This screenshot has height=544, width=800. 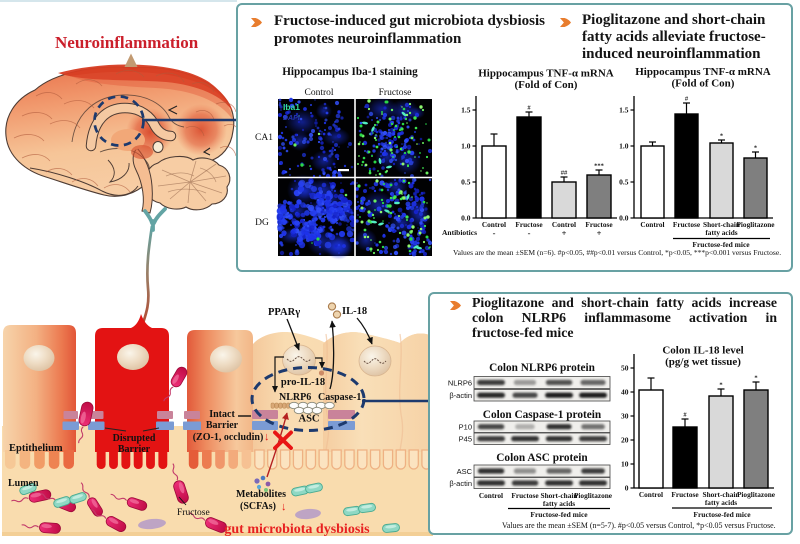 I want to click on svg-text: Iba1, so click(x=291, y=107).